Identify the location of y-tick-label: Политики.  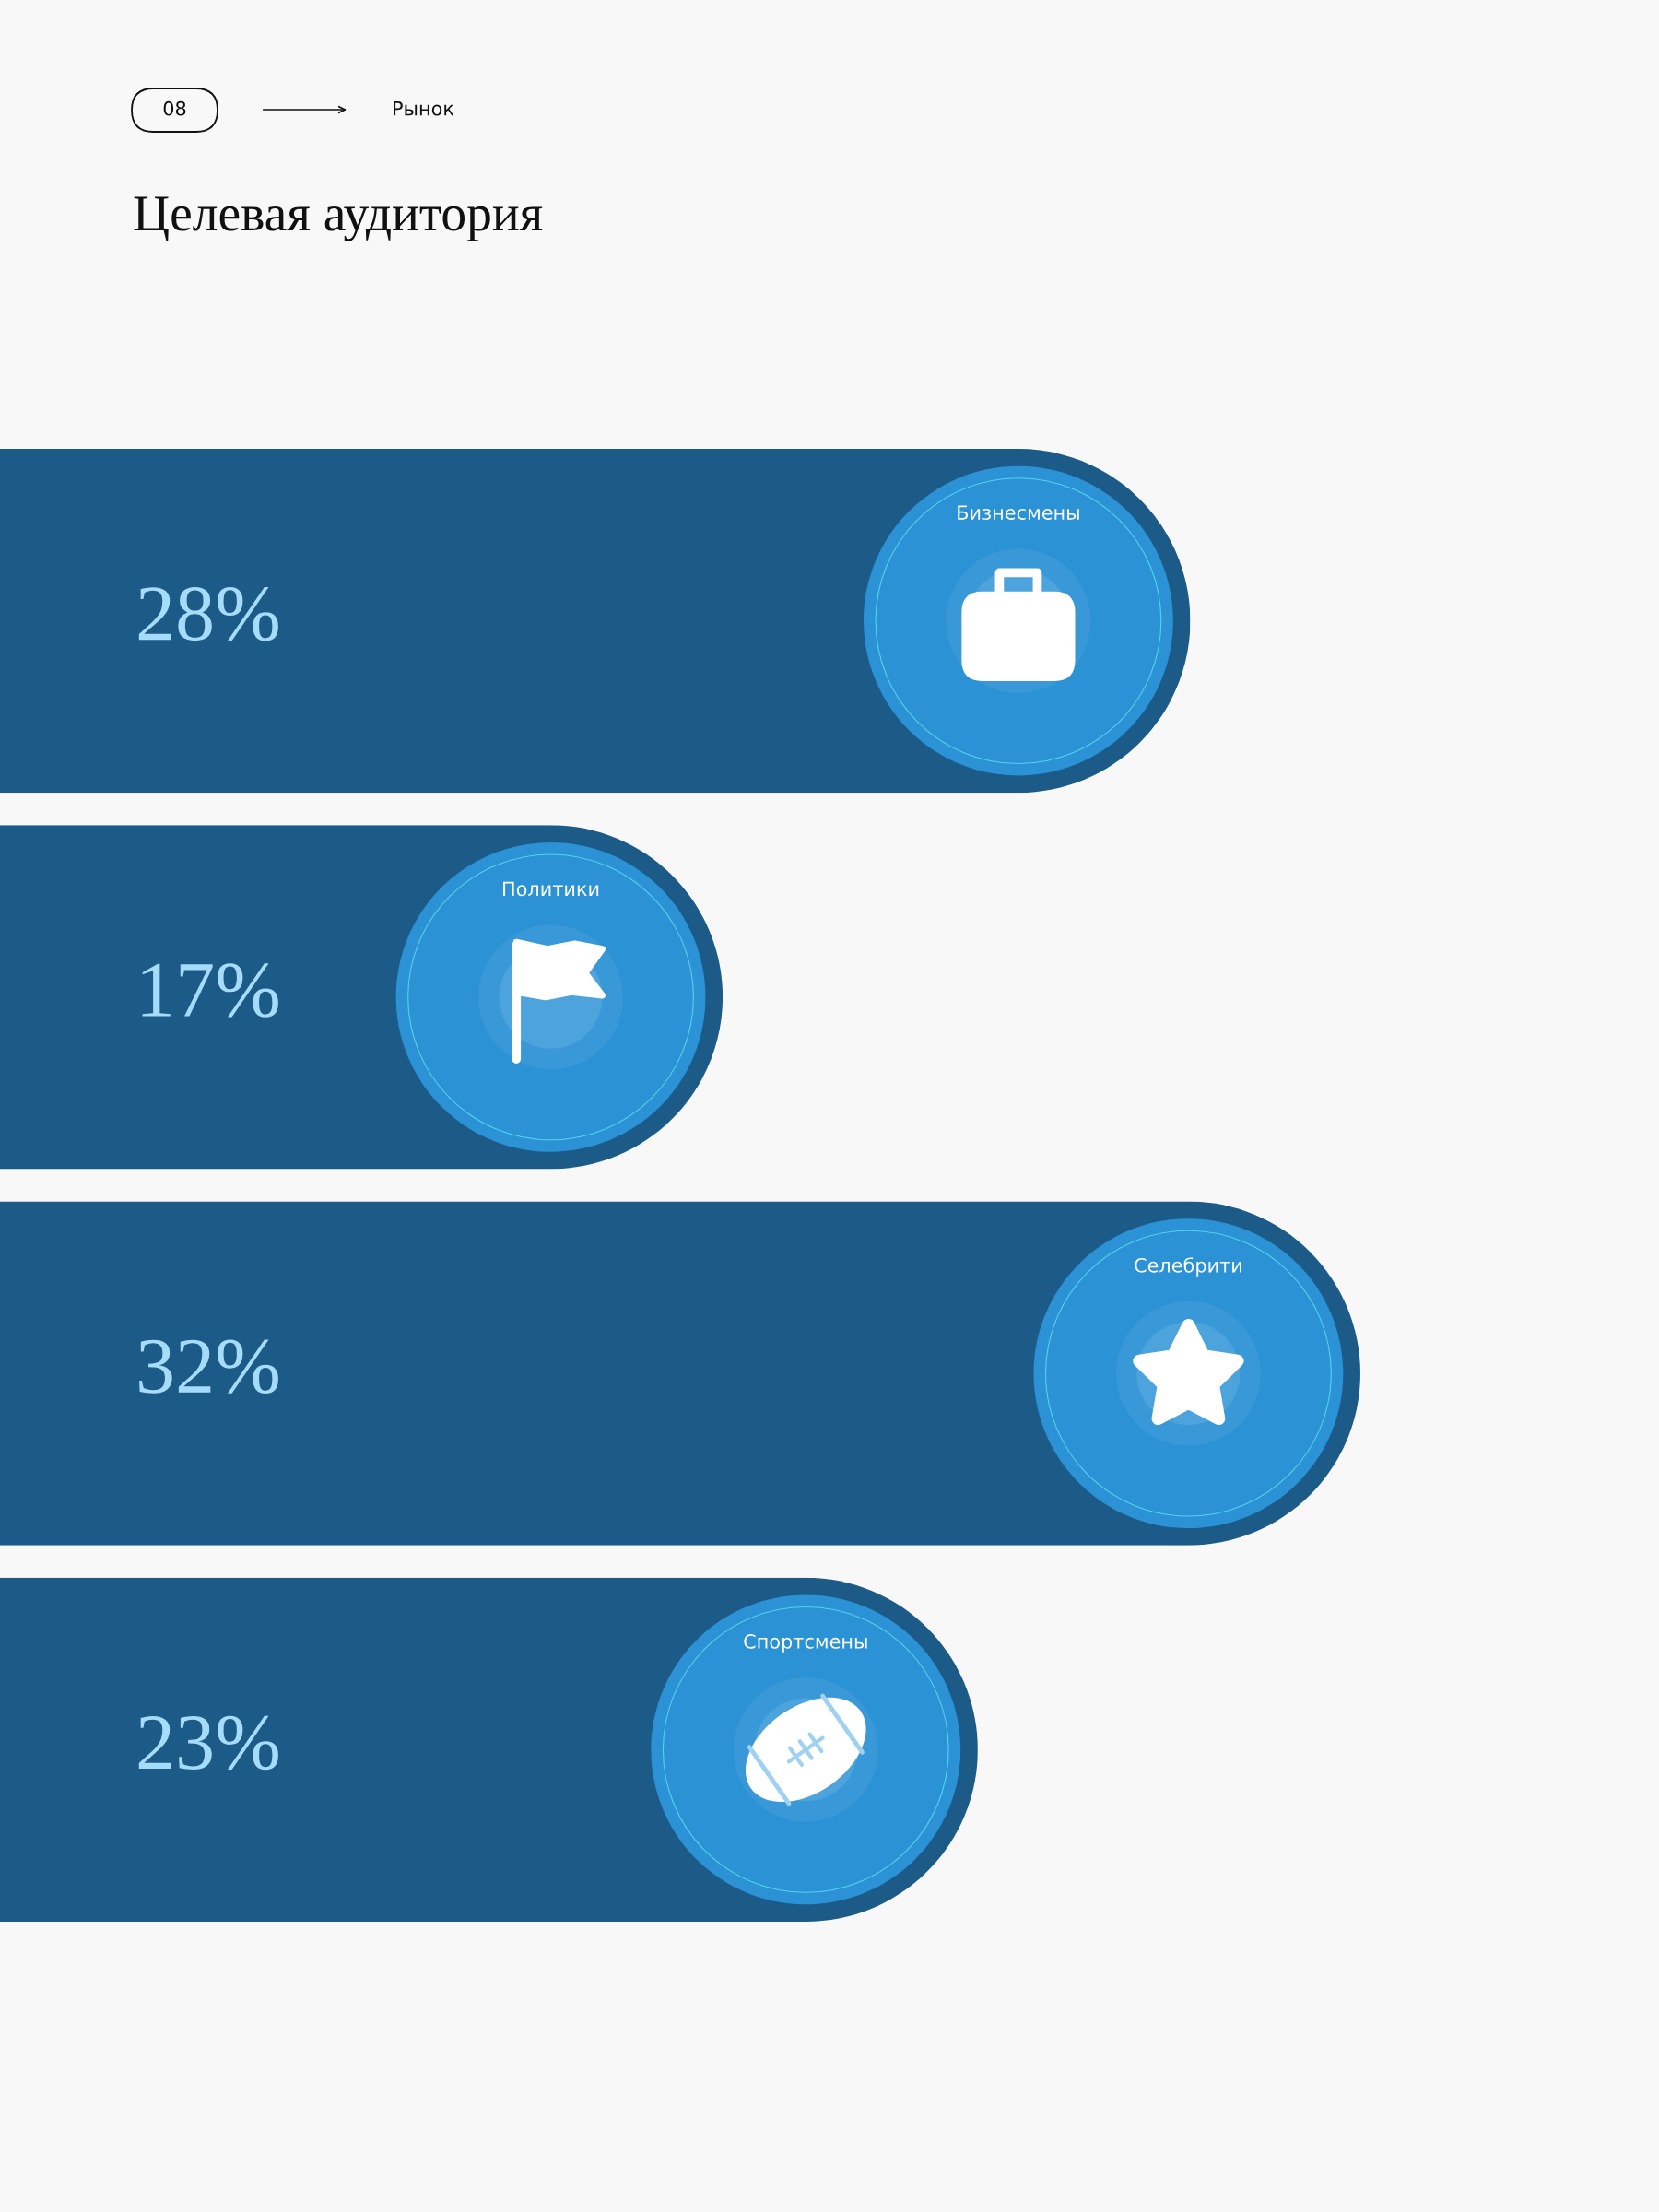
(551, 889).